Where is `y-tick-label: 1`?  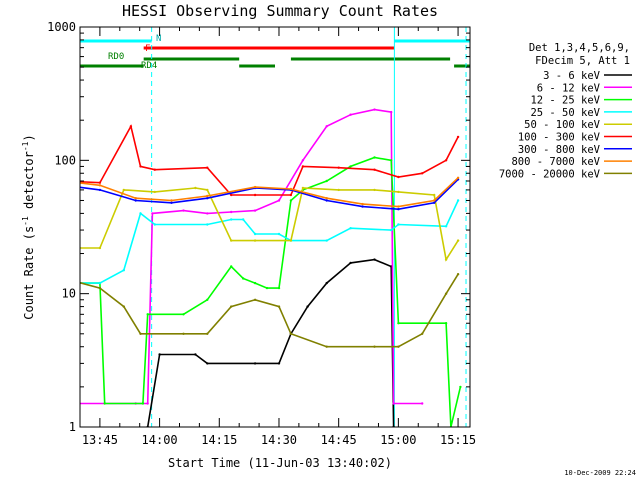
y-tick-label: 1 is located at coordinates (72, 427).